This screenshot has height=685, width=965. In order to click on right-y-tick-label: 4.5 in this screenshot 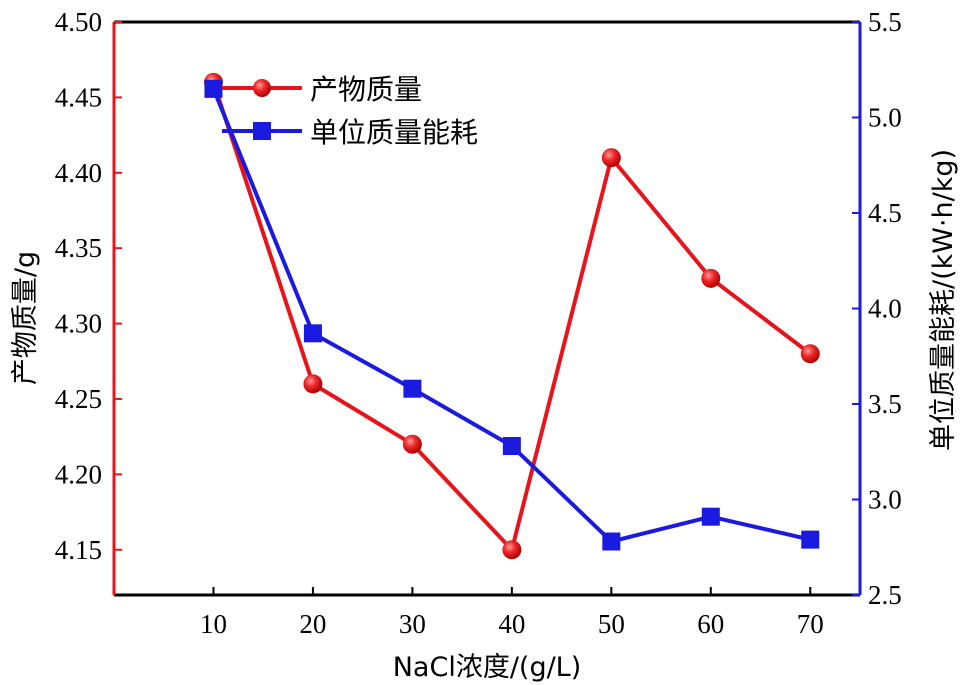, I will do `click(885, 213)`.